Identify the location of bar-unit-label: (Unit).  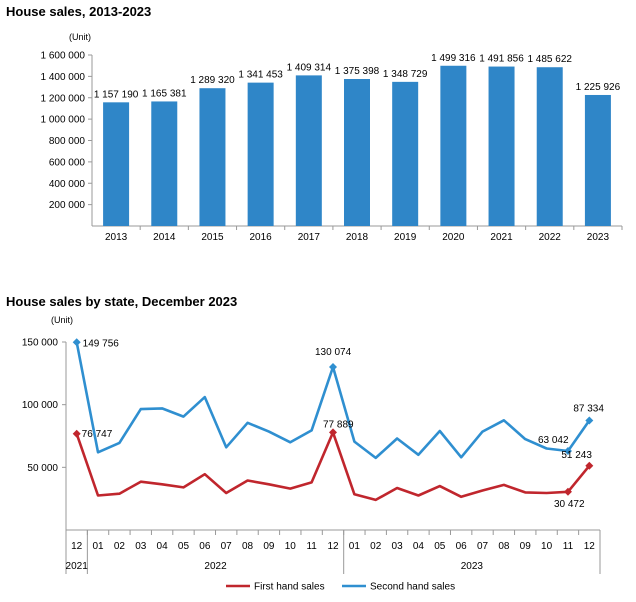
(80, 37).